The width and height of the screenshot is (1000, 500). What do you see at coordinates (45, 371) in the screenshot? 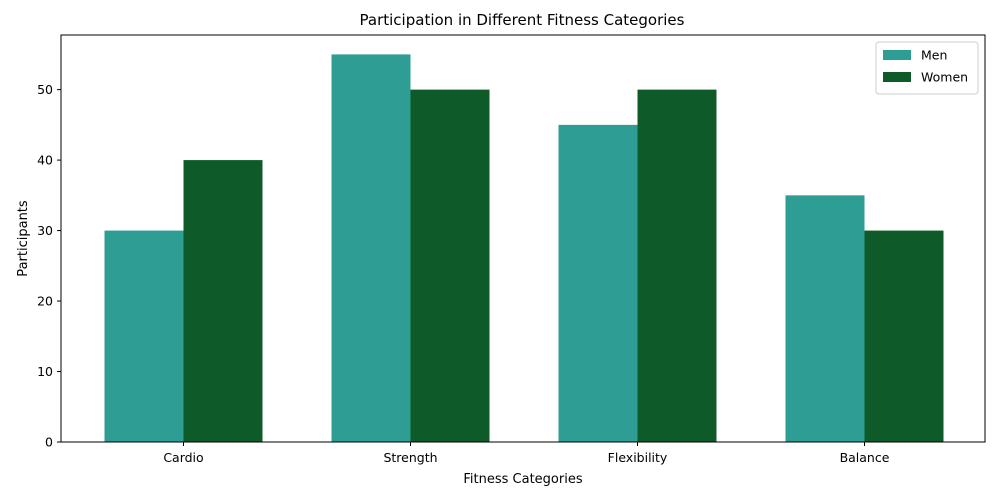
I see `y-tick-label: 10` at bounding box center [45, 371].